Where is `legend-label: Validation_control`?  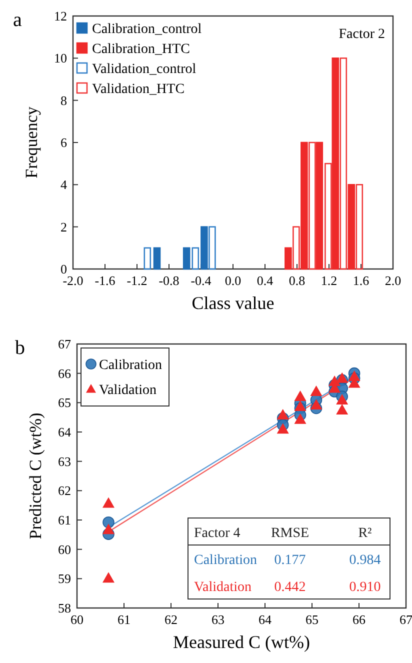 legend-label: Validation_control is located at coordinates (144, 69).